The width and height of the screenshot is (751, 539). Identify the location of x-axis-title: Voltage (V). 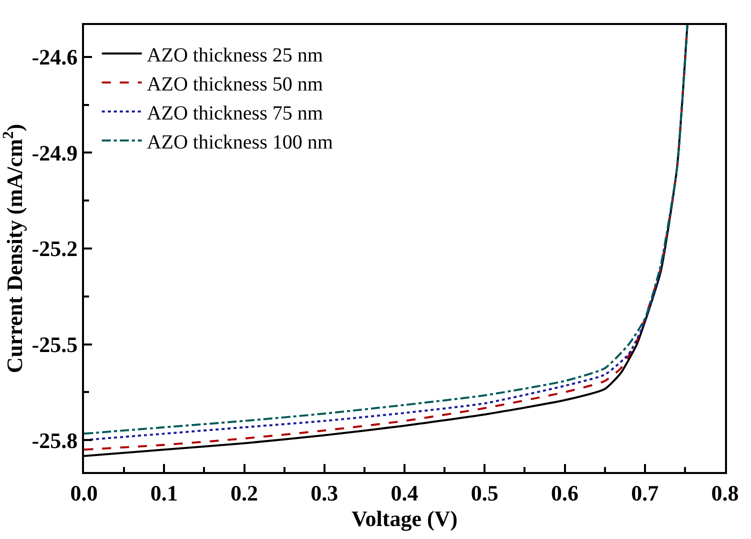
(404, 518).